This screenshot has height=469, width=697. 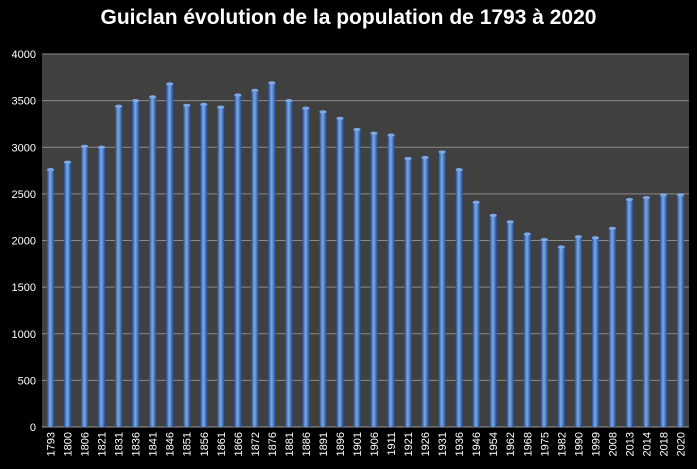 What do you see at coordinates (24, 148) in the screenshot?
I see `y-tick-label: 3000` at bounding box center [24, 148].